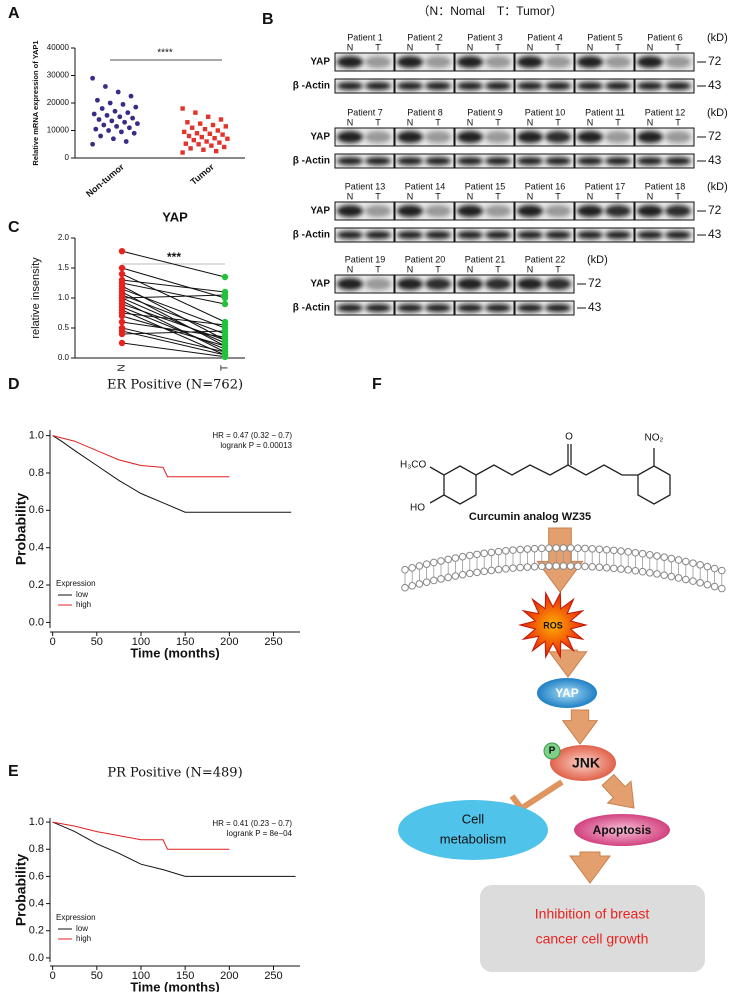 This screenshot has height=992, width=738. I want to click on panel-label: F, so click(377, 384).